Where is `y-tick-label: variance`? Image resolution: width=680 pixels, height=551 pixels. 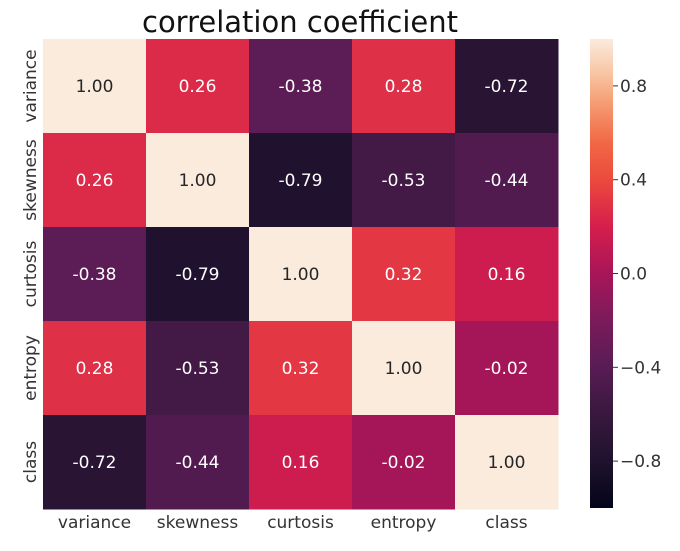 y-tick-label: variance is located at coordinates (31, 85).